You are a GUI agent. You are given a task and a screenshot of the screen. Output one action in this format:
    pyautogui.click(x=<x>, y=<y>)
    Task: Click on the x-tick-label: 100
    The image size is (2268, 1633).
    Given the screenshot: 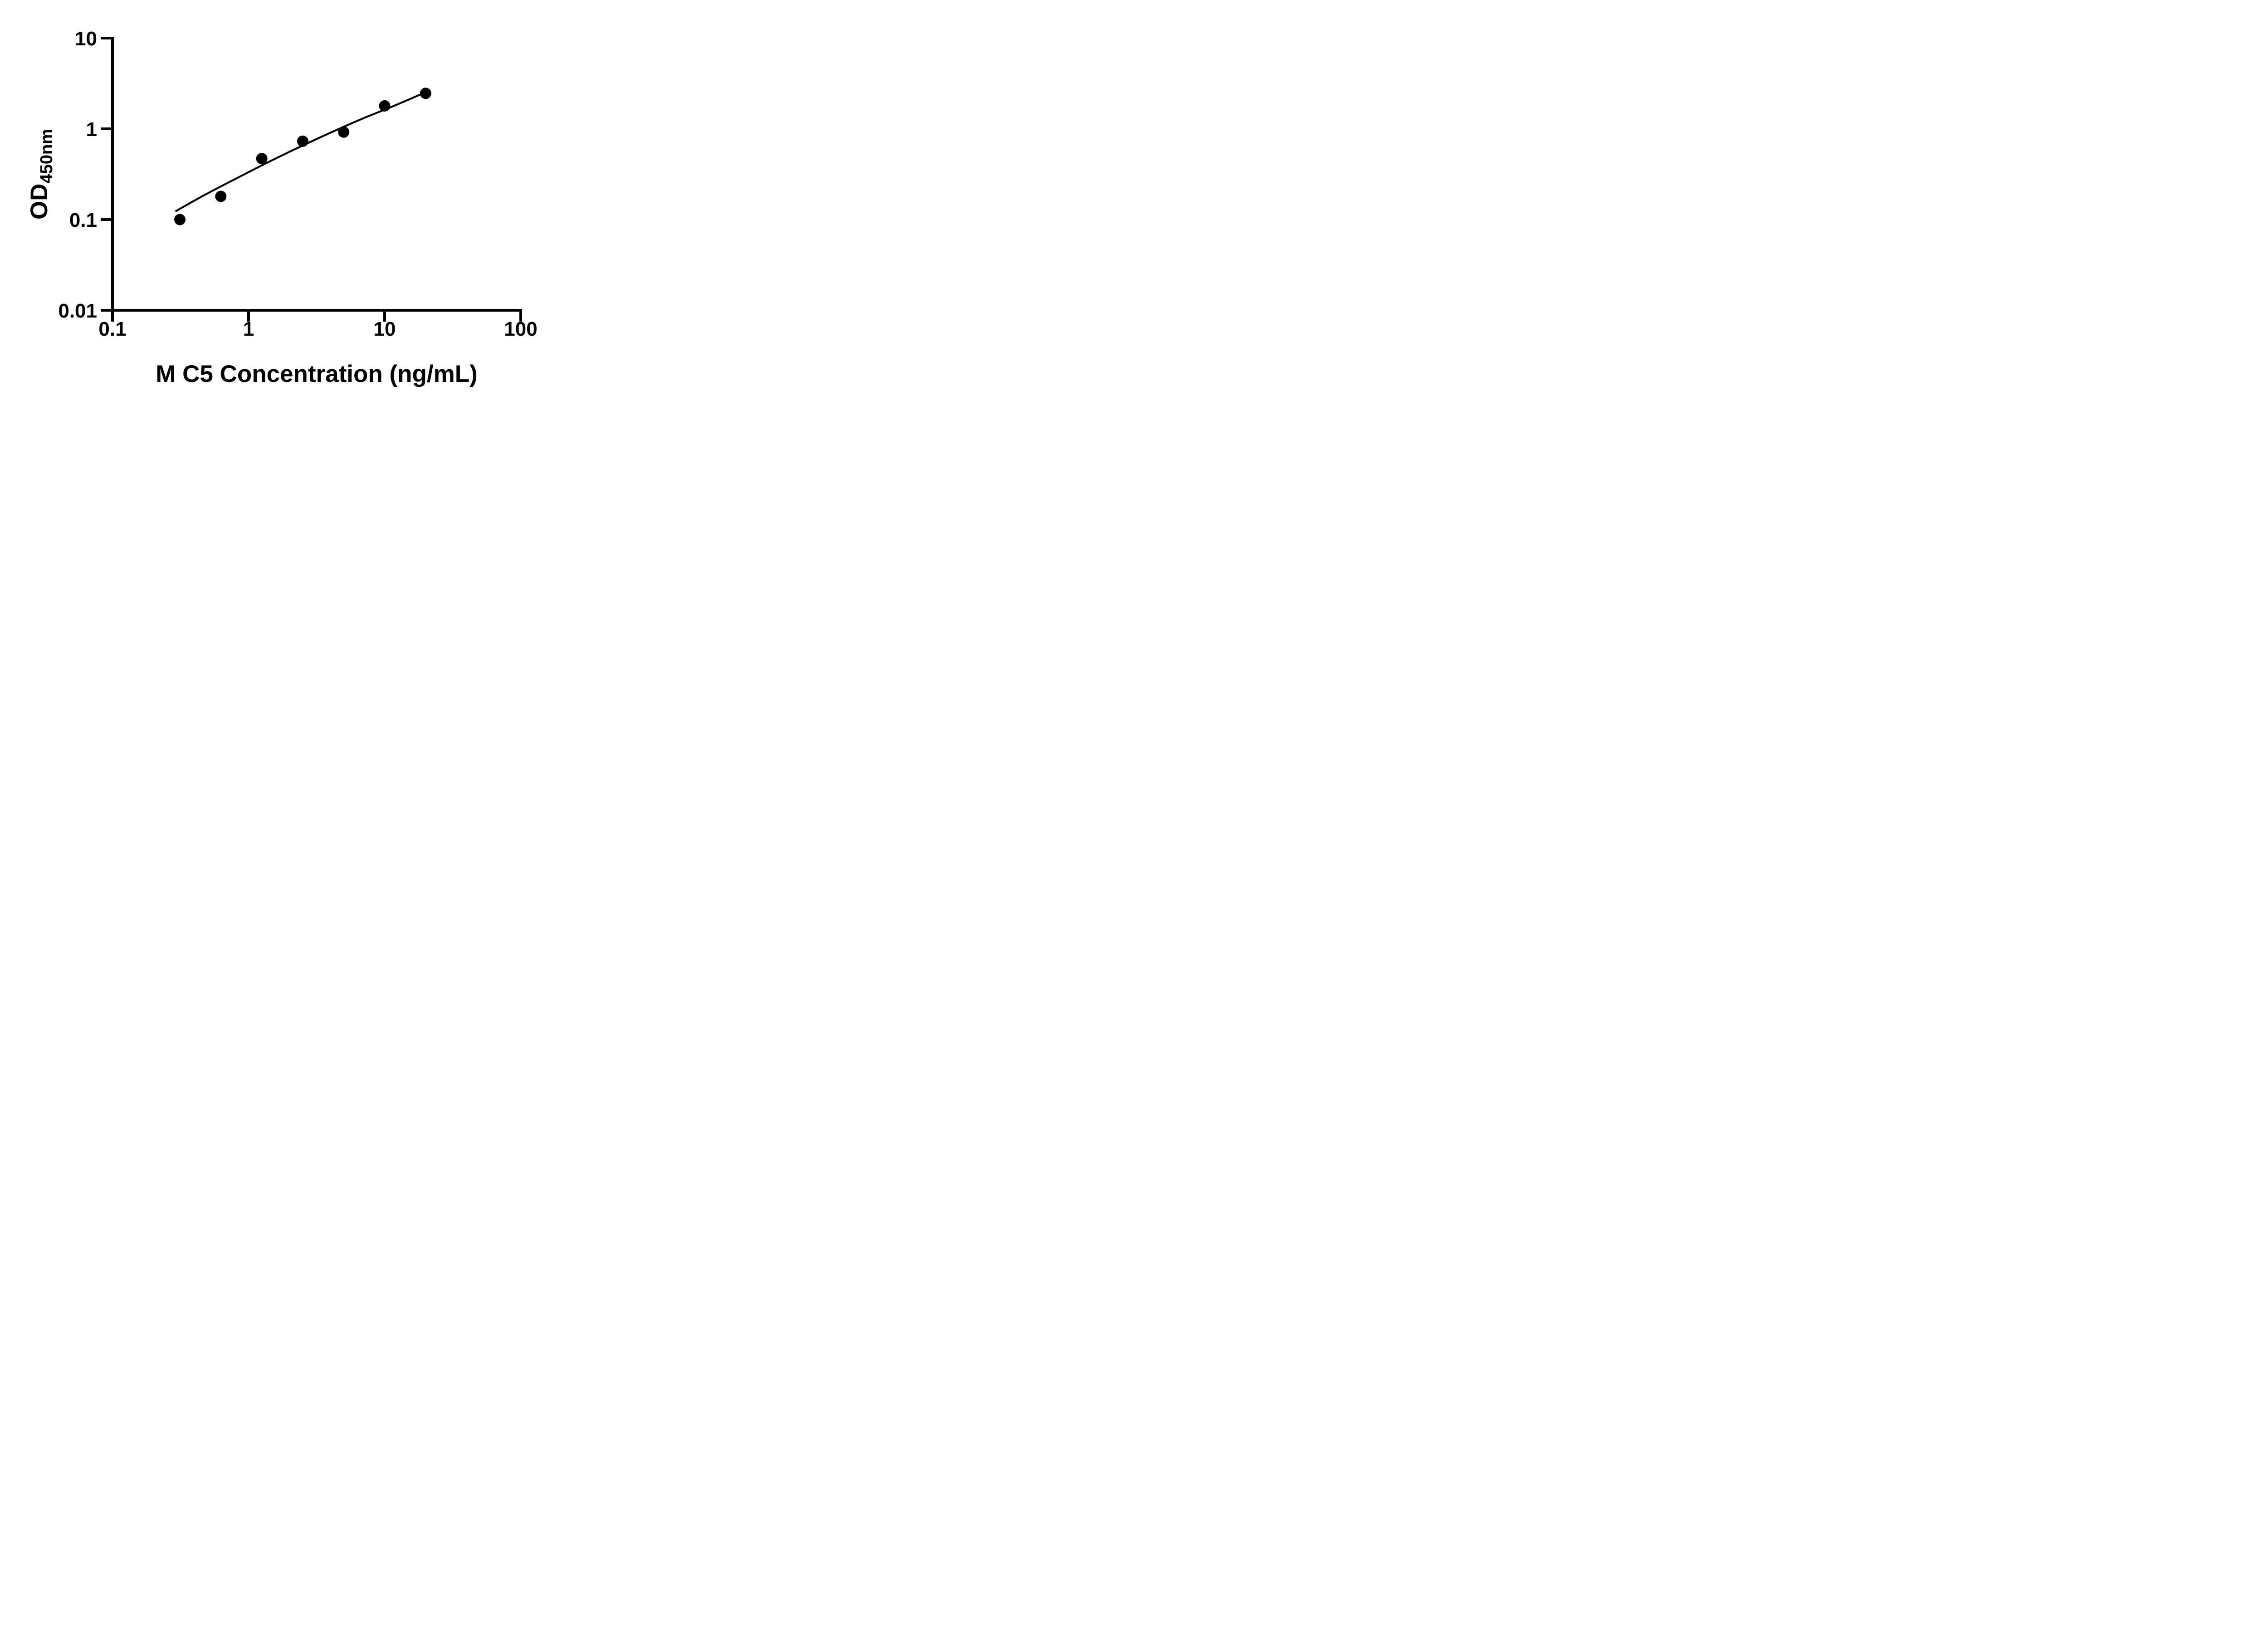 What is the action you would take?
    pyautogui.click(x=521, y=329)
    